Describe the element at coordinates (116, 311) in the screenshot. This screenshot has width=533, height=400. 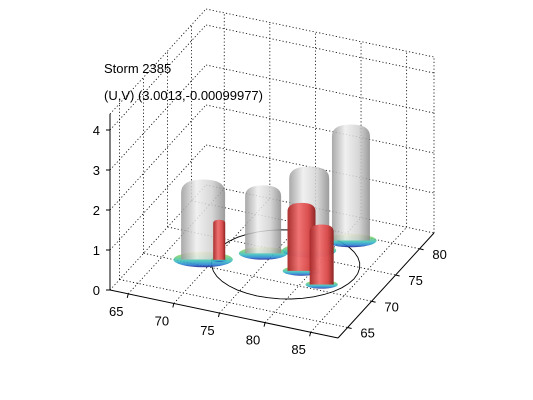
I see `x-tick-label: 65` at that location.